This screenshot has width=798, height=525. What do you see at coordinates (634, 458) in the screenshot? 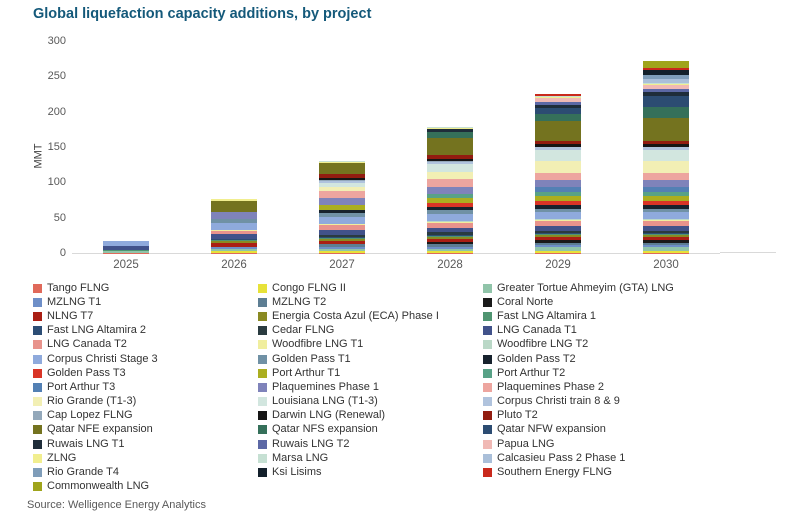
I see `legend-item: Calcasieu Pass 2 Phase 1` at bounding box center [634, 458].